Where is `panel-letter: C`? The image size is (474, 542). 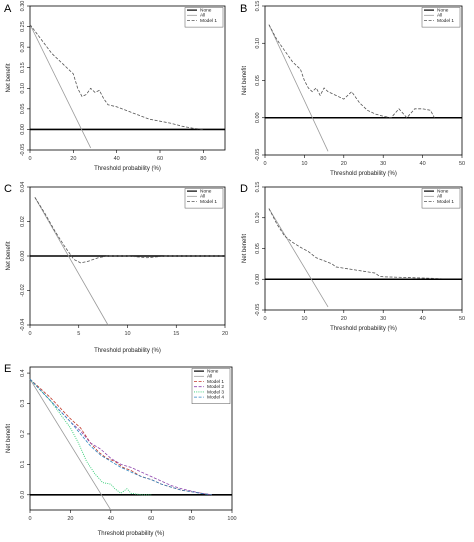 panel-letter: C is located at coordinates (8, 189).